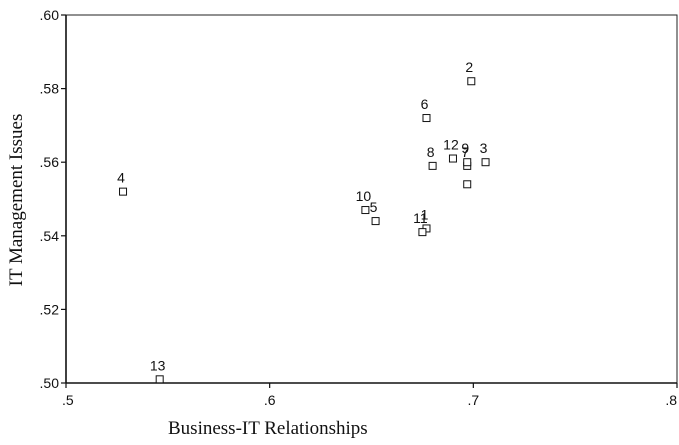 The height and width of the screenshot is (445, 679). Describe the element at coordinates (425, 214) in the screenshot. I see `data-point-label: 1` at that location.